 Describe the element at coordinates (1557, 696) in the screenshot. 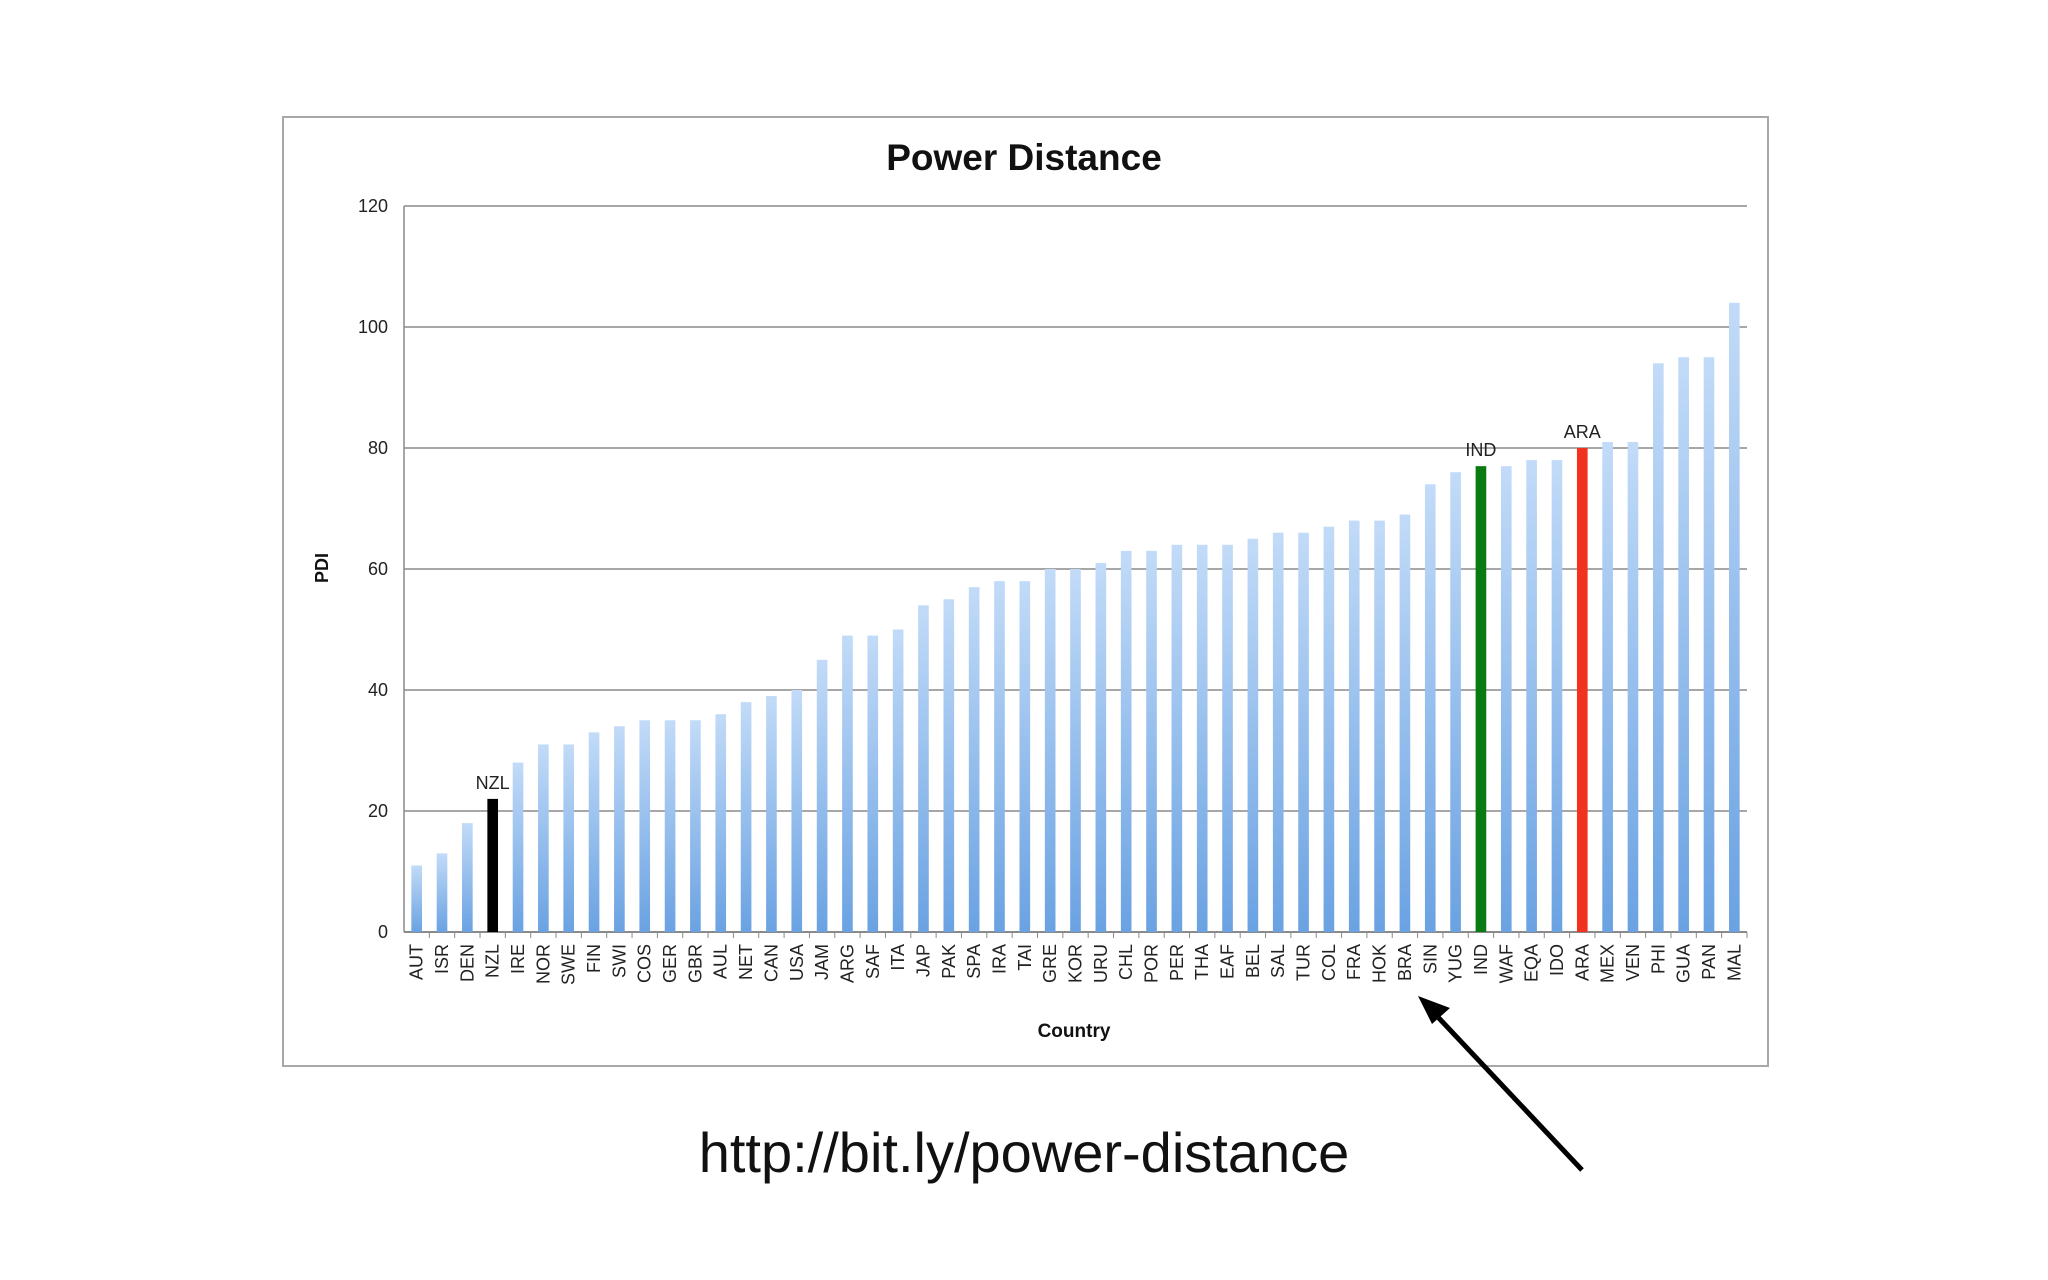

I see `bar-ido` at that location.